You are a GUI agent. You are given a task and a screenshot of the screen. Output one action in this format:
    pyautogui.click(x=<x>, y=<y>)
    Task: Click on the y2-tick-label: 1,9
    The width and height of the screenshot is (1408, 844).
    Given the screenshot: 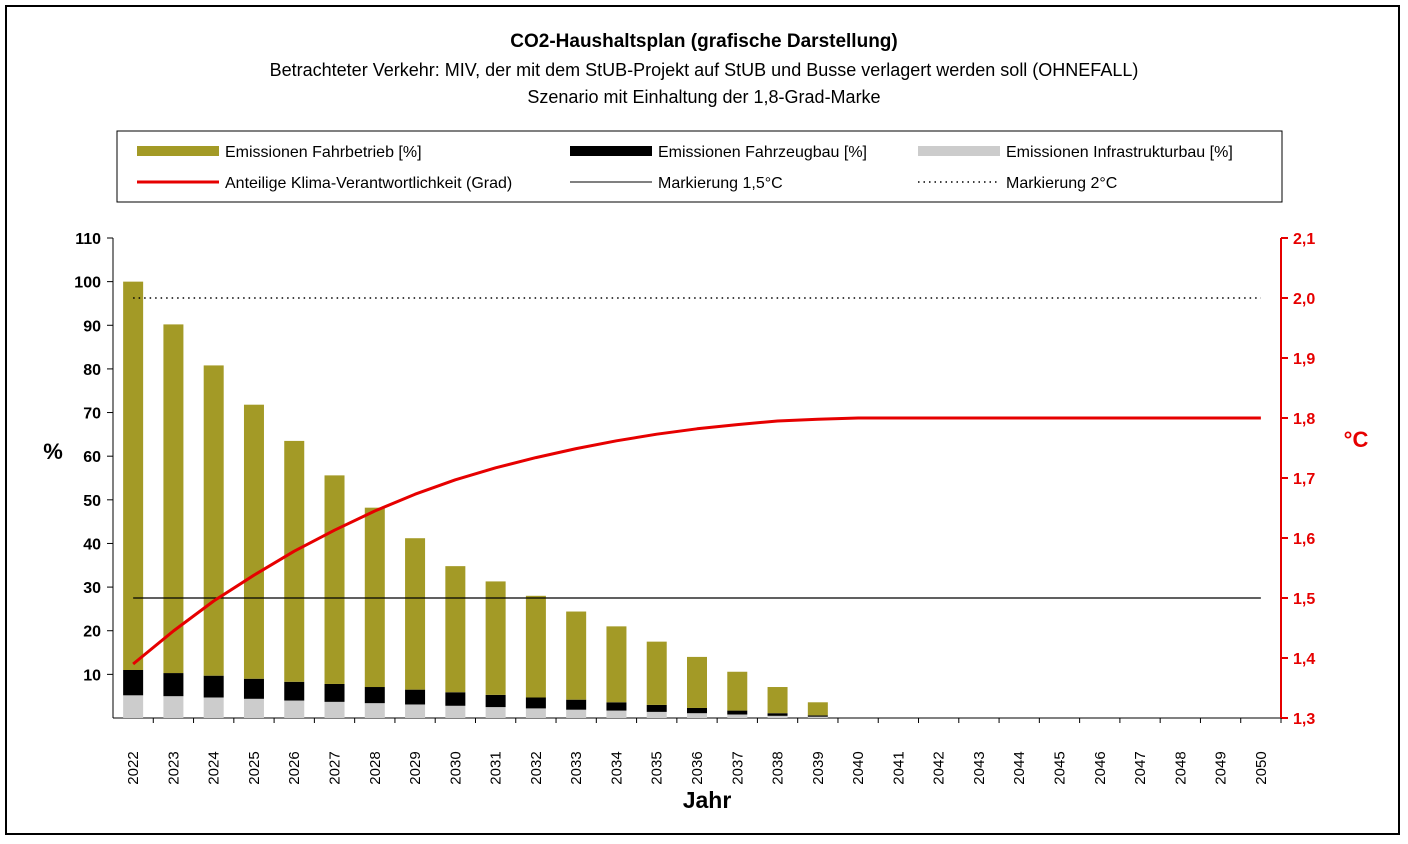 What is the action you would take?
    pyautogui.click(x=1304, y=359)
    